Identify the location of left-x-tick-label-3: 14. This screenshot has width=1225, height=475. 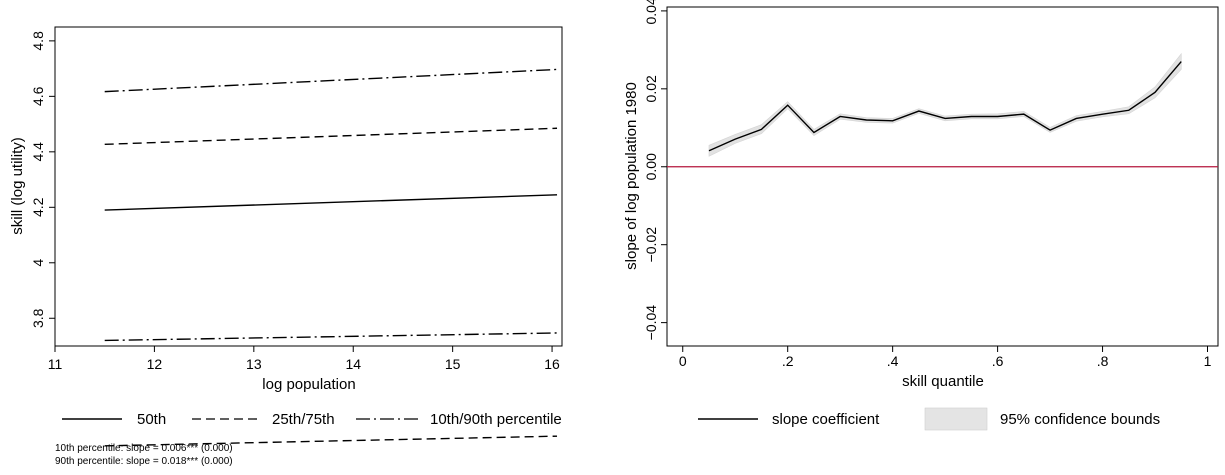
(353, 364).